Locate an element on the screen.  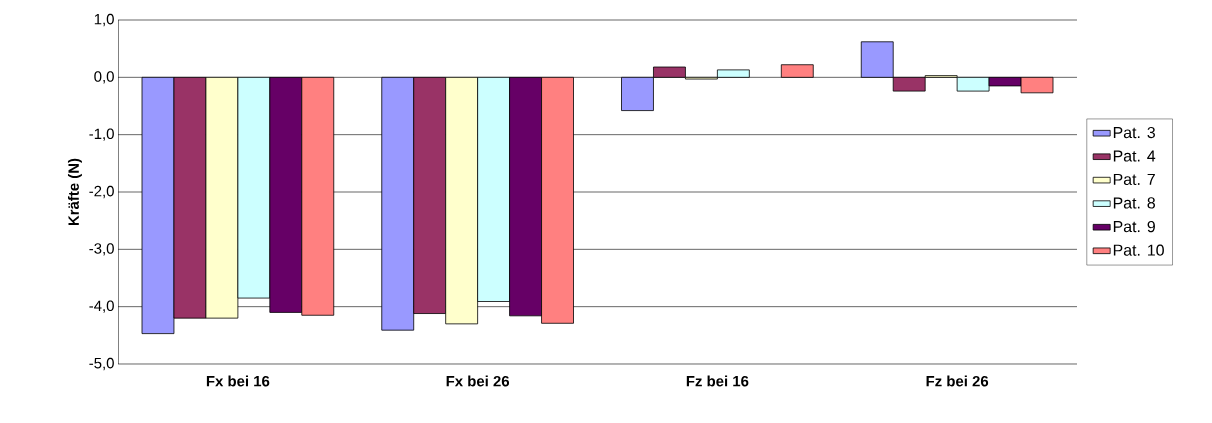
y-tick-label: 1,0 is located at coordinates (104, 20).